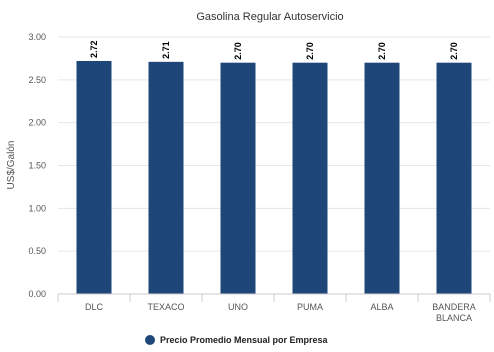 The height and width of the screenshot is (352, 494). What do you see at coordinates (94, 49) in the screenshot?
I see `data-label: 2.72` at bounding box center [94, 49].